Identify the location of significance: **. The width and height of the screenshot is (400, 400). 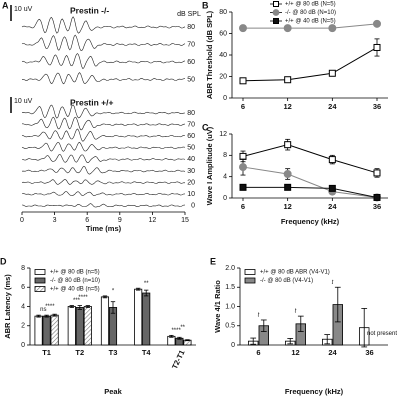
(146, 284).